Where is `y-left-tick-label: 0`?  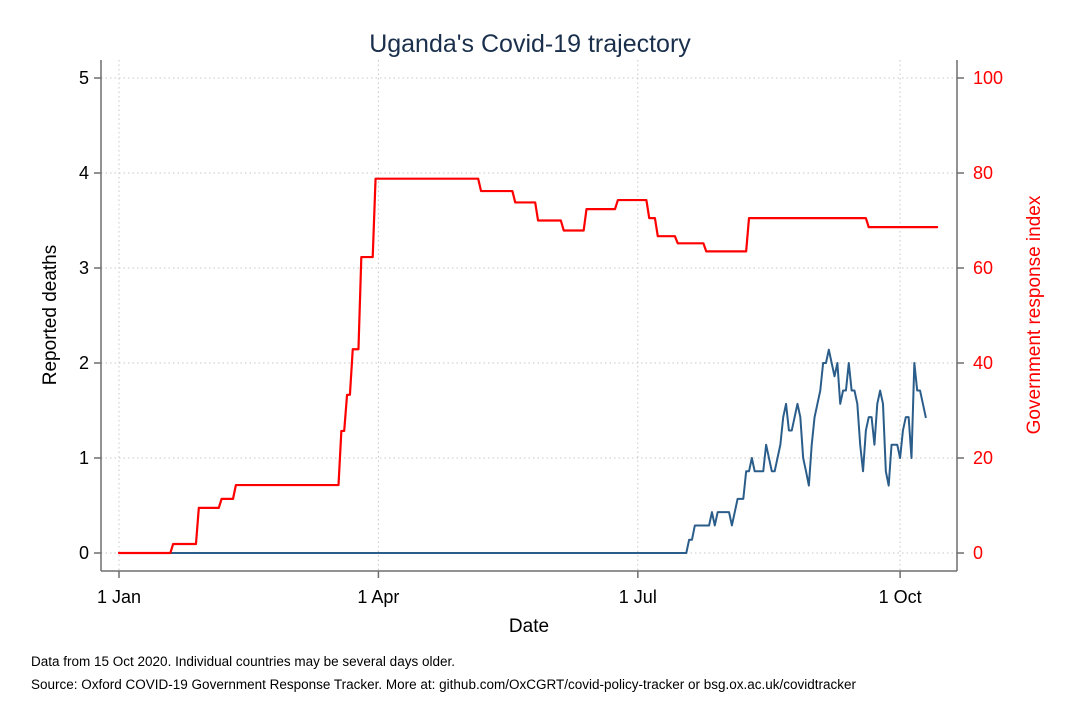
y-left-tick-label: 0 is located at coordinates (84, 553).